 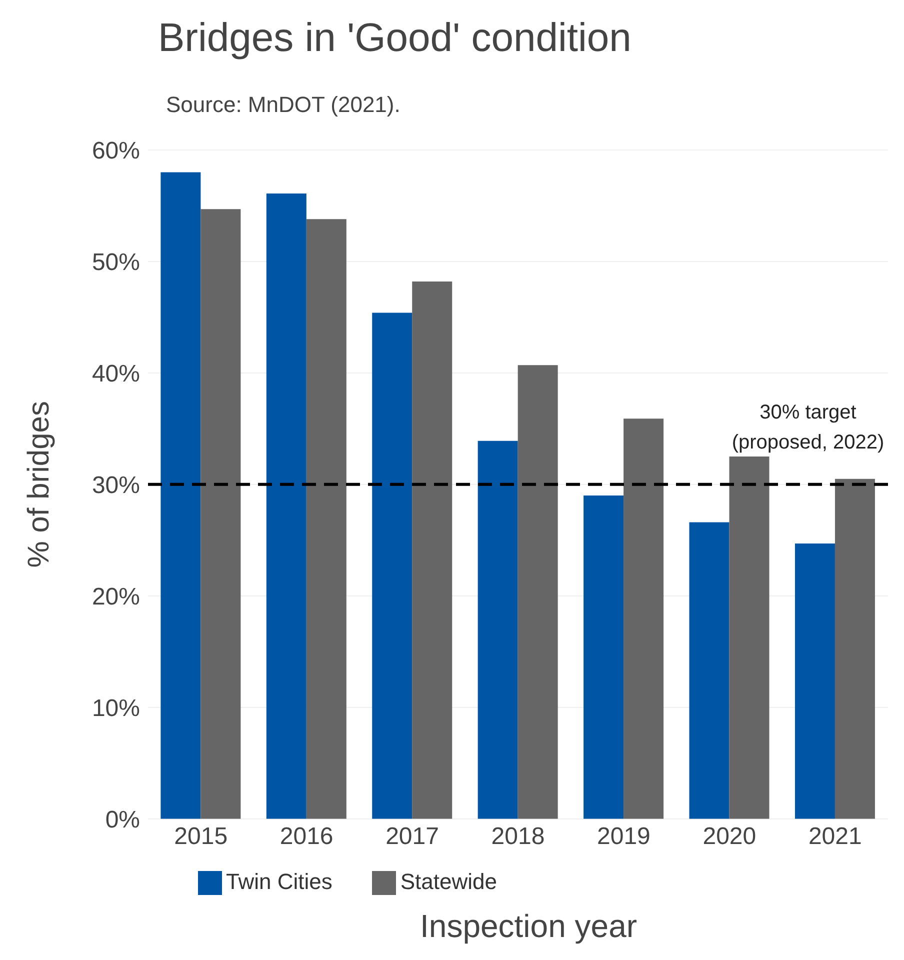 What do you see at coordinates (412, 836) in the screenshot?
I see `x-tick-label: 2017` at bounding box center [412, 836].